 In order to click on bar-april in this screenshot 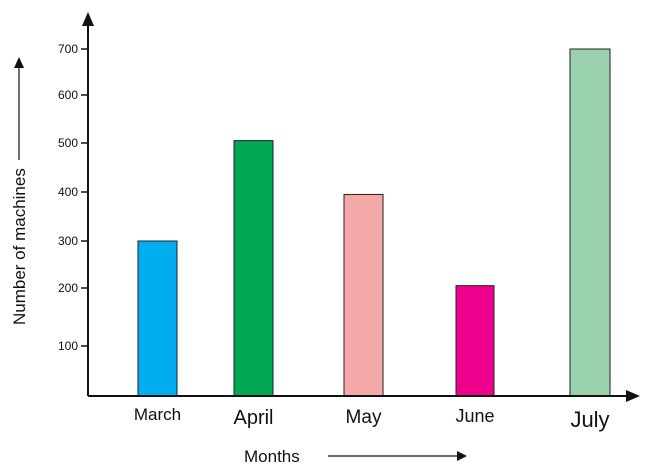, I will do `click(253, 268)`.